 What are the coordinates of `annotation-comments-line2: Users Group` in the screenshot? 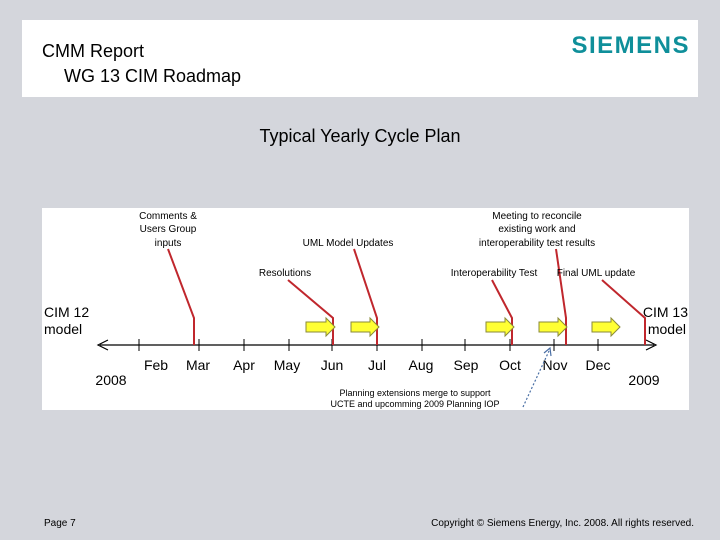 It's located at (168, 229).